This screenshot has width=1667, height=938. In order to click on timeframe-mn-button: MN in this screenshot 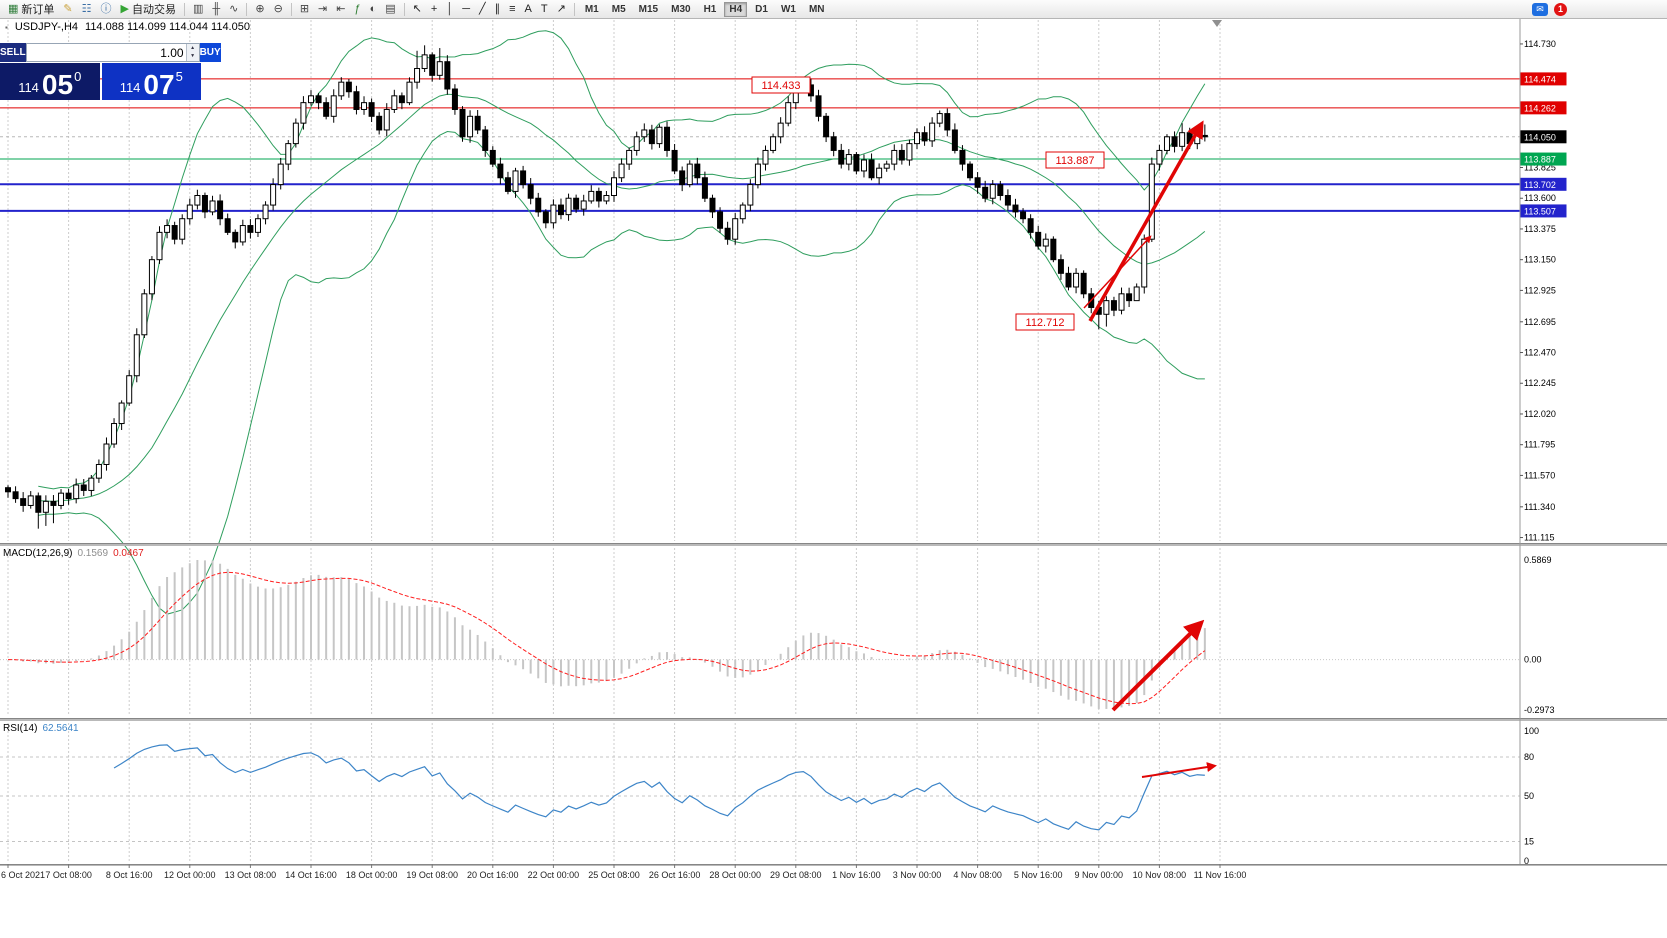, I will do `click(817, 9)`.